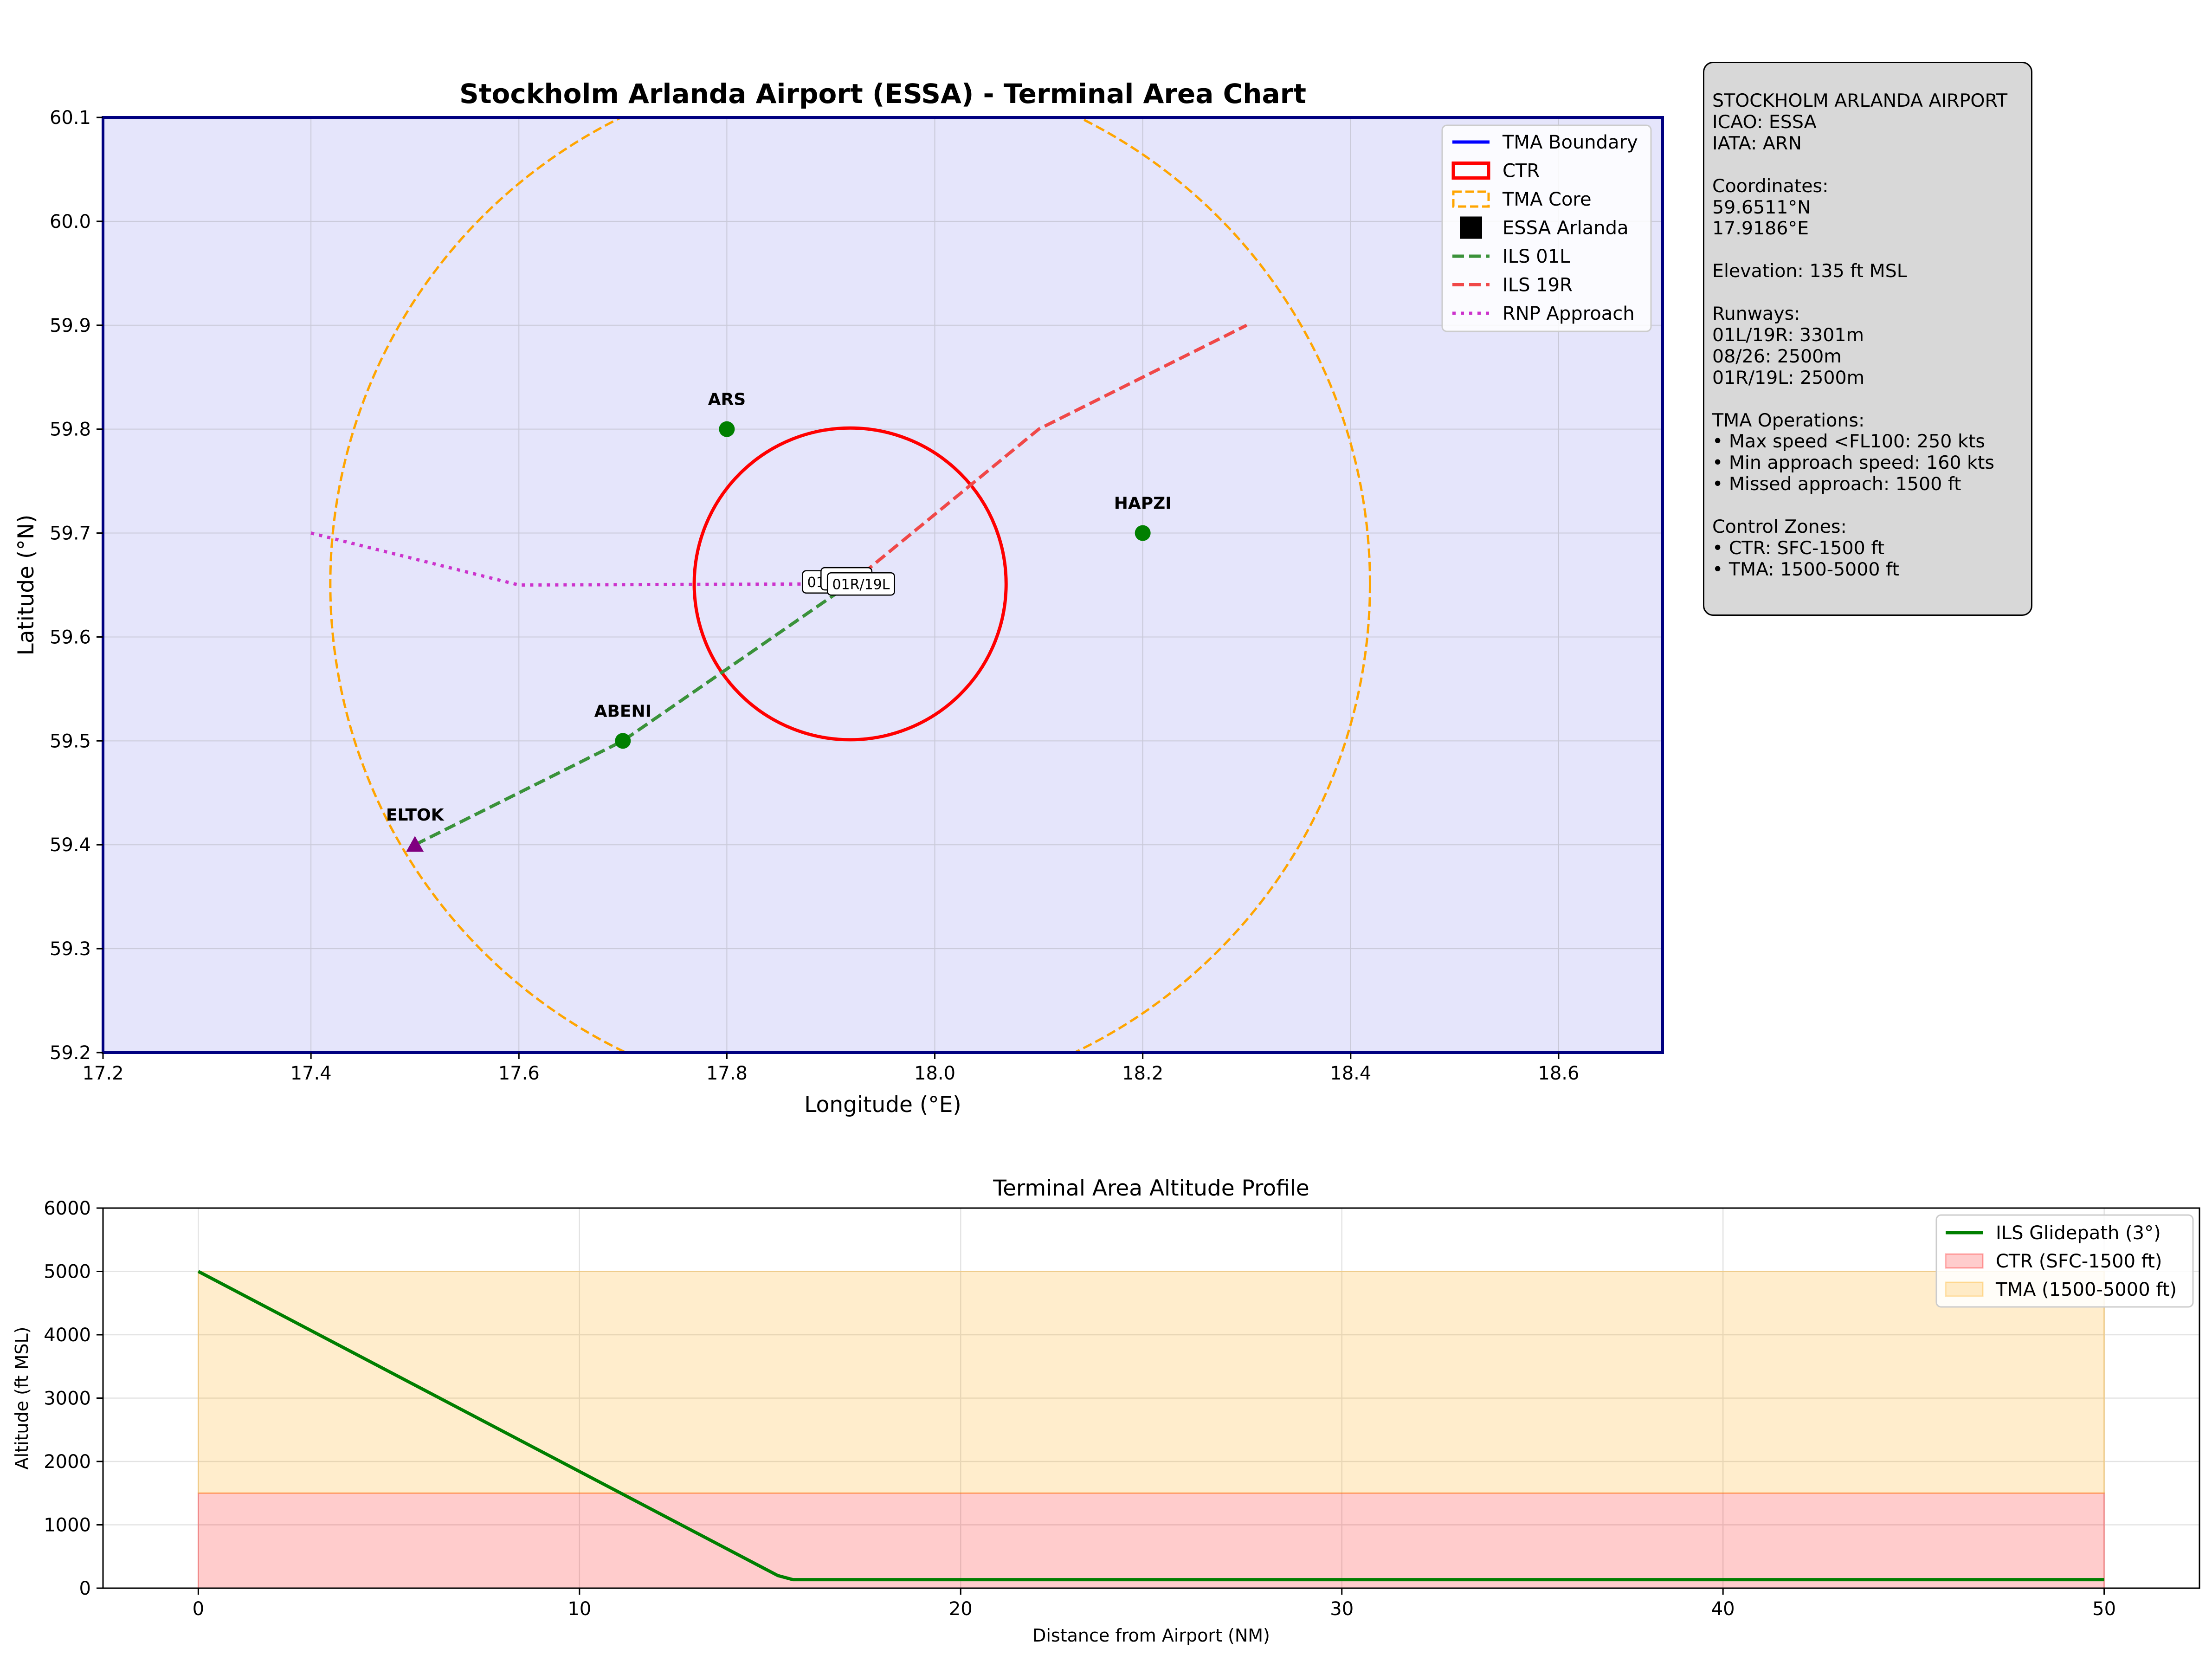 The image size is (2212, 1655). What do you see at coordinates (1764, 122) in the screenshot?
I see `info-line: ICAO: ESSA` at bounding box center [1764, 122].